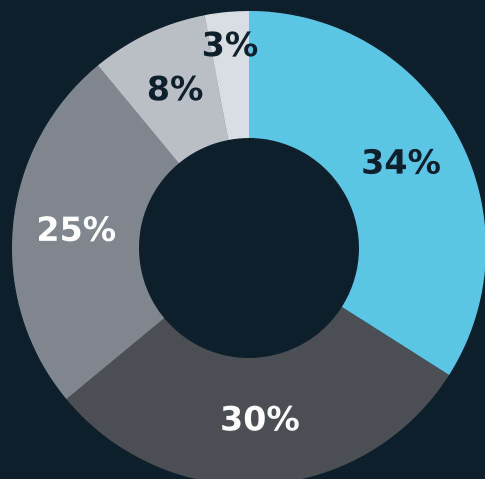  Describe the element at coordinates (401, 161) in the screenshot. I see `data-label: 34%` at that location.